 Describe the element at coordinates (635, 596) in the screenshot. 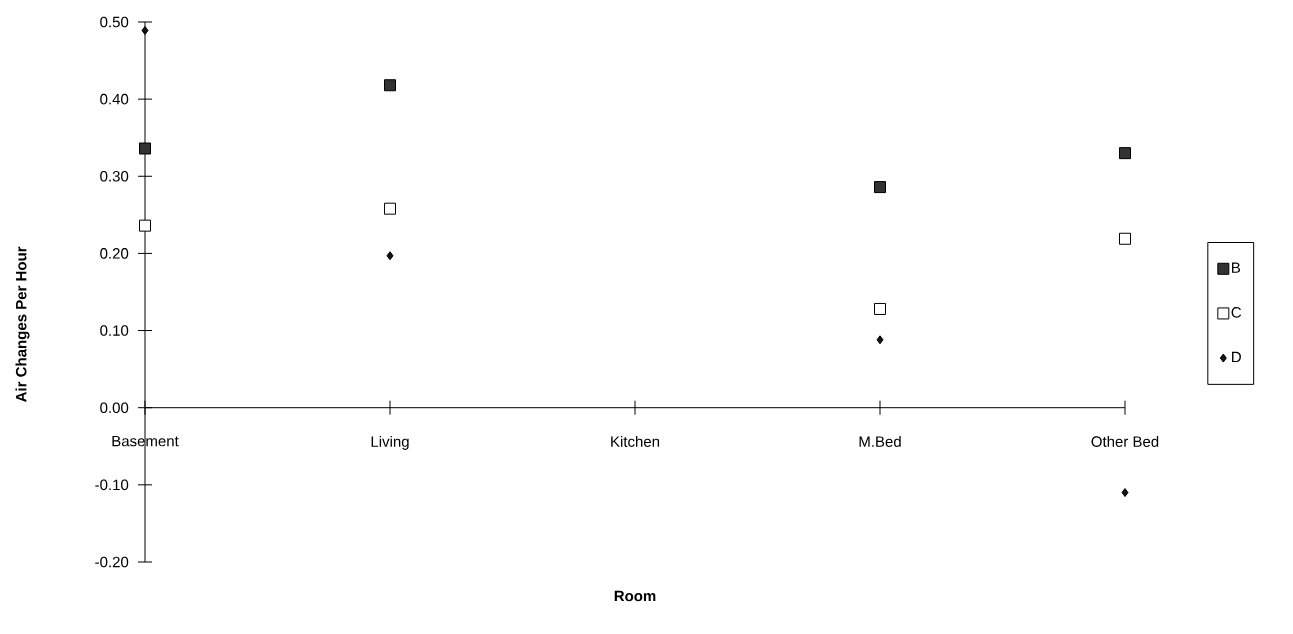

I see `x-axis-title: Room` at that location.